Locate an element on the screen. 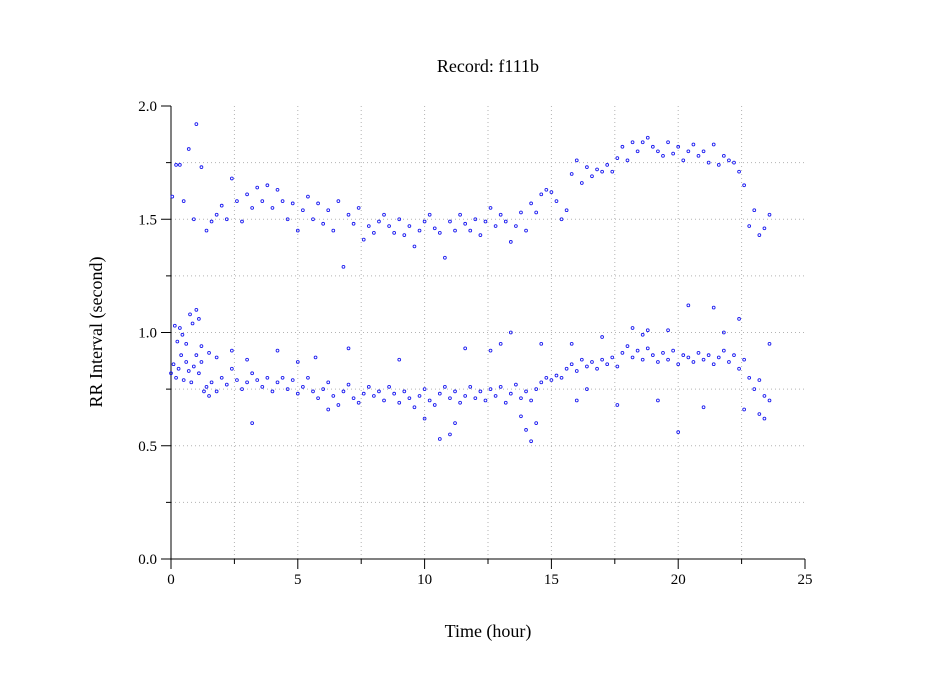  x-tick-label: 5 is located at coordinates (298, 580).